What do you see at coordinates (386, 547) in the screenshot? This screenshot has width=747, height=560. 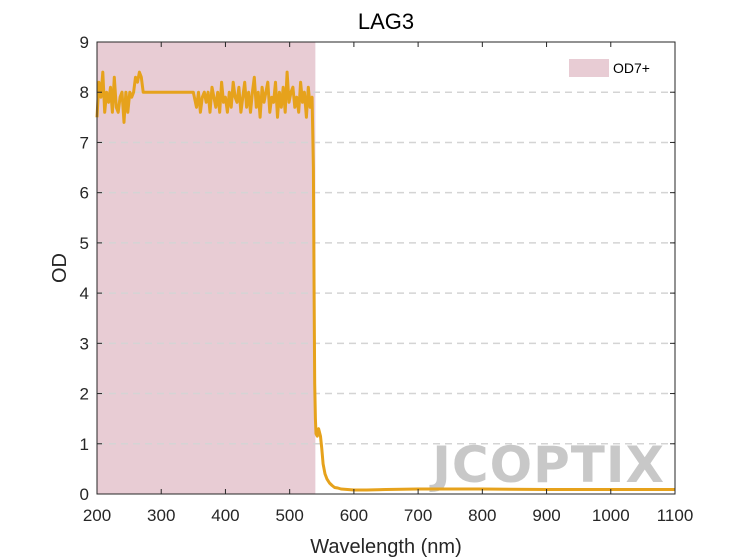 I see `x-axis-title: Wavelength (nm)` at bounding box center [386, 547].